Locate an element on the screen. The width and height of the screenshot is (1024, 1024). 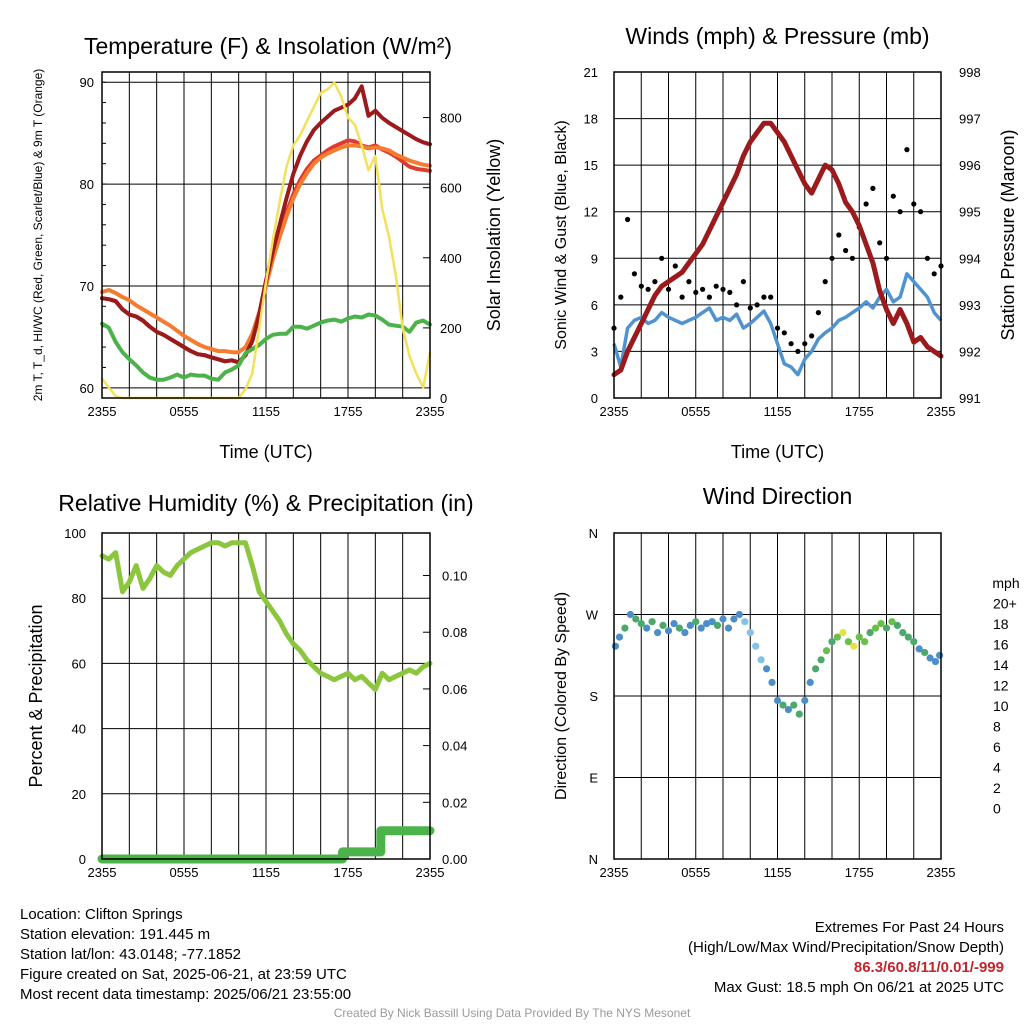
y-right-tick-label: 995 is located at coordinates (970, 212).